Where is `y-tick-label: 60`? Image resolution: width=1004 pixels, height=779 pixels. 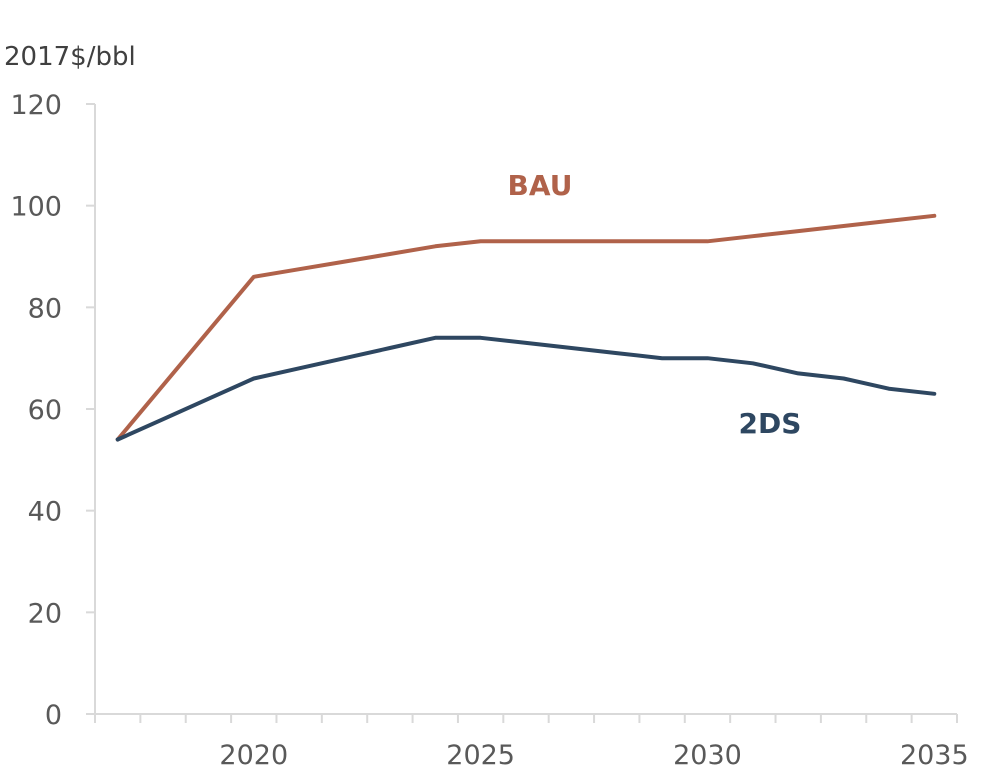 y-tick-label: 60 is located at coordinates (45, 410).